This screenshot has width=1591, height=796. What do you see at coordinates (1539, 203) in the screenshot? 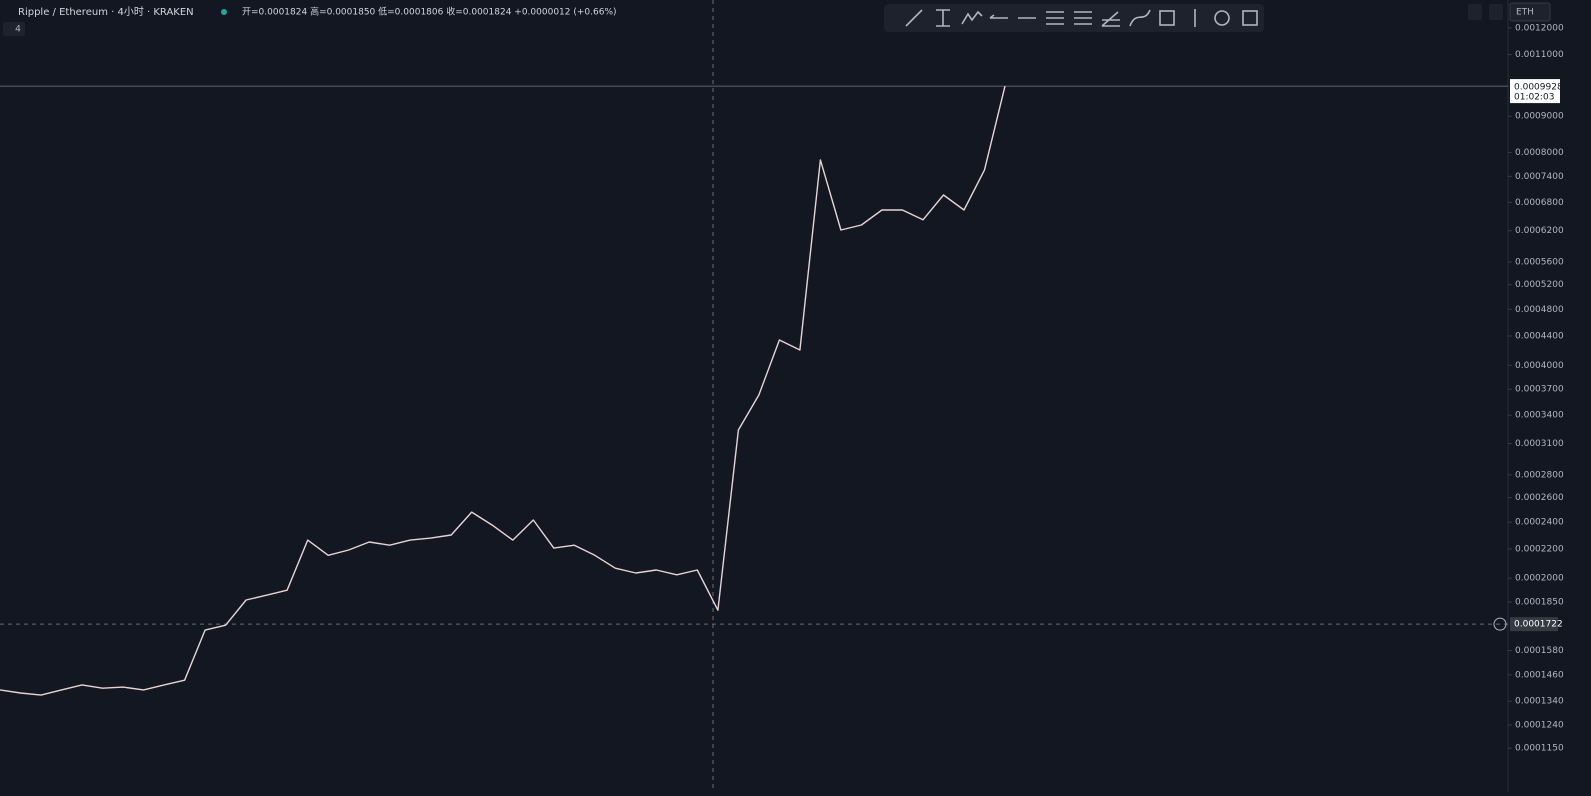
I see `y-tick-label: 0.0006800` at bounding box center [1539, 203].